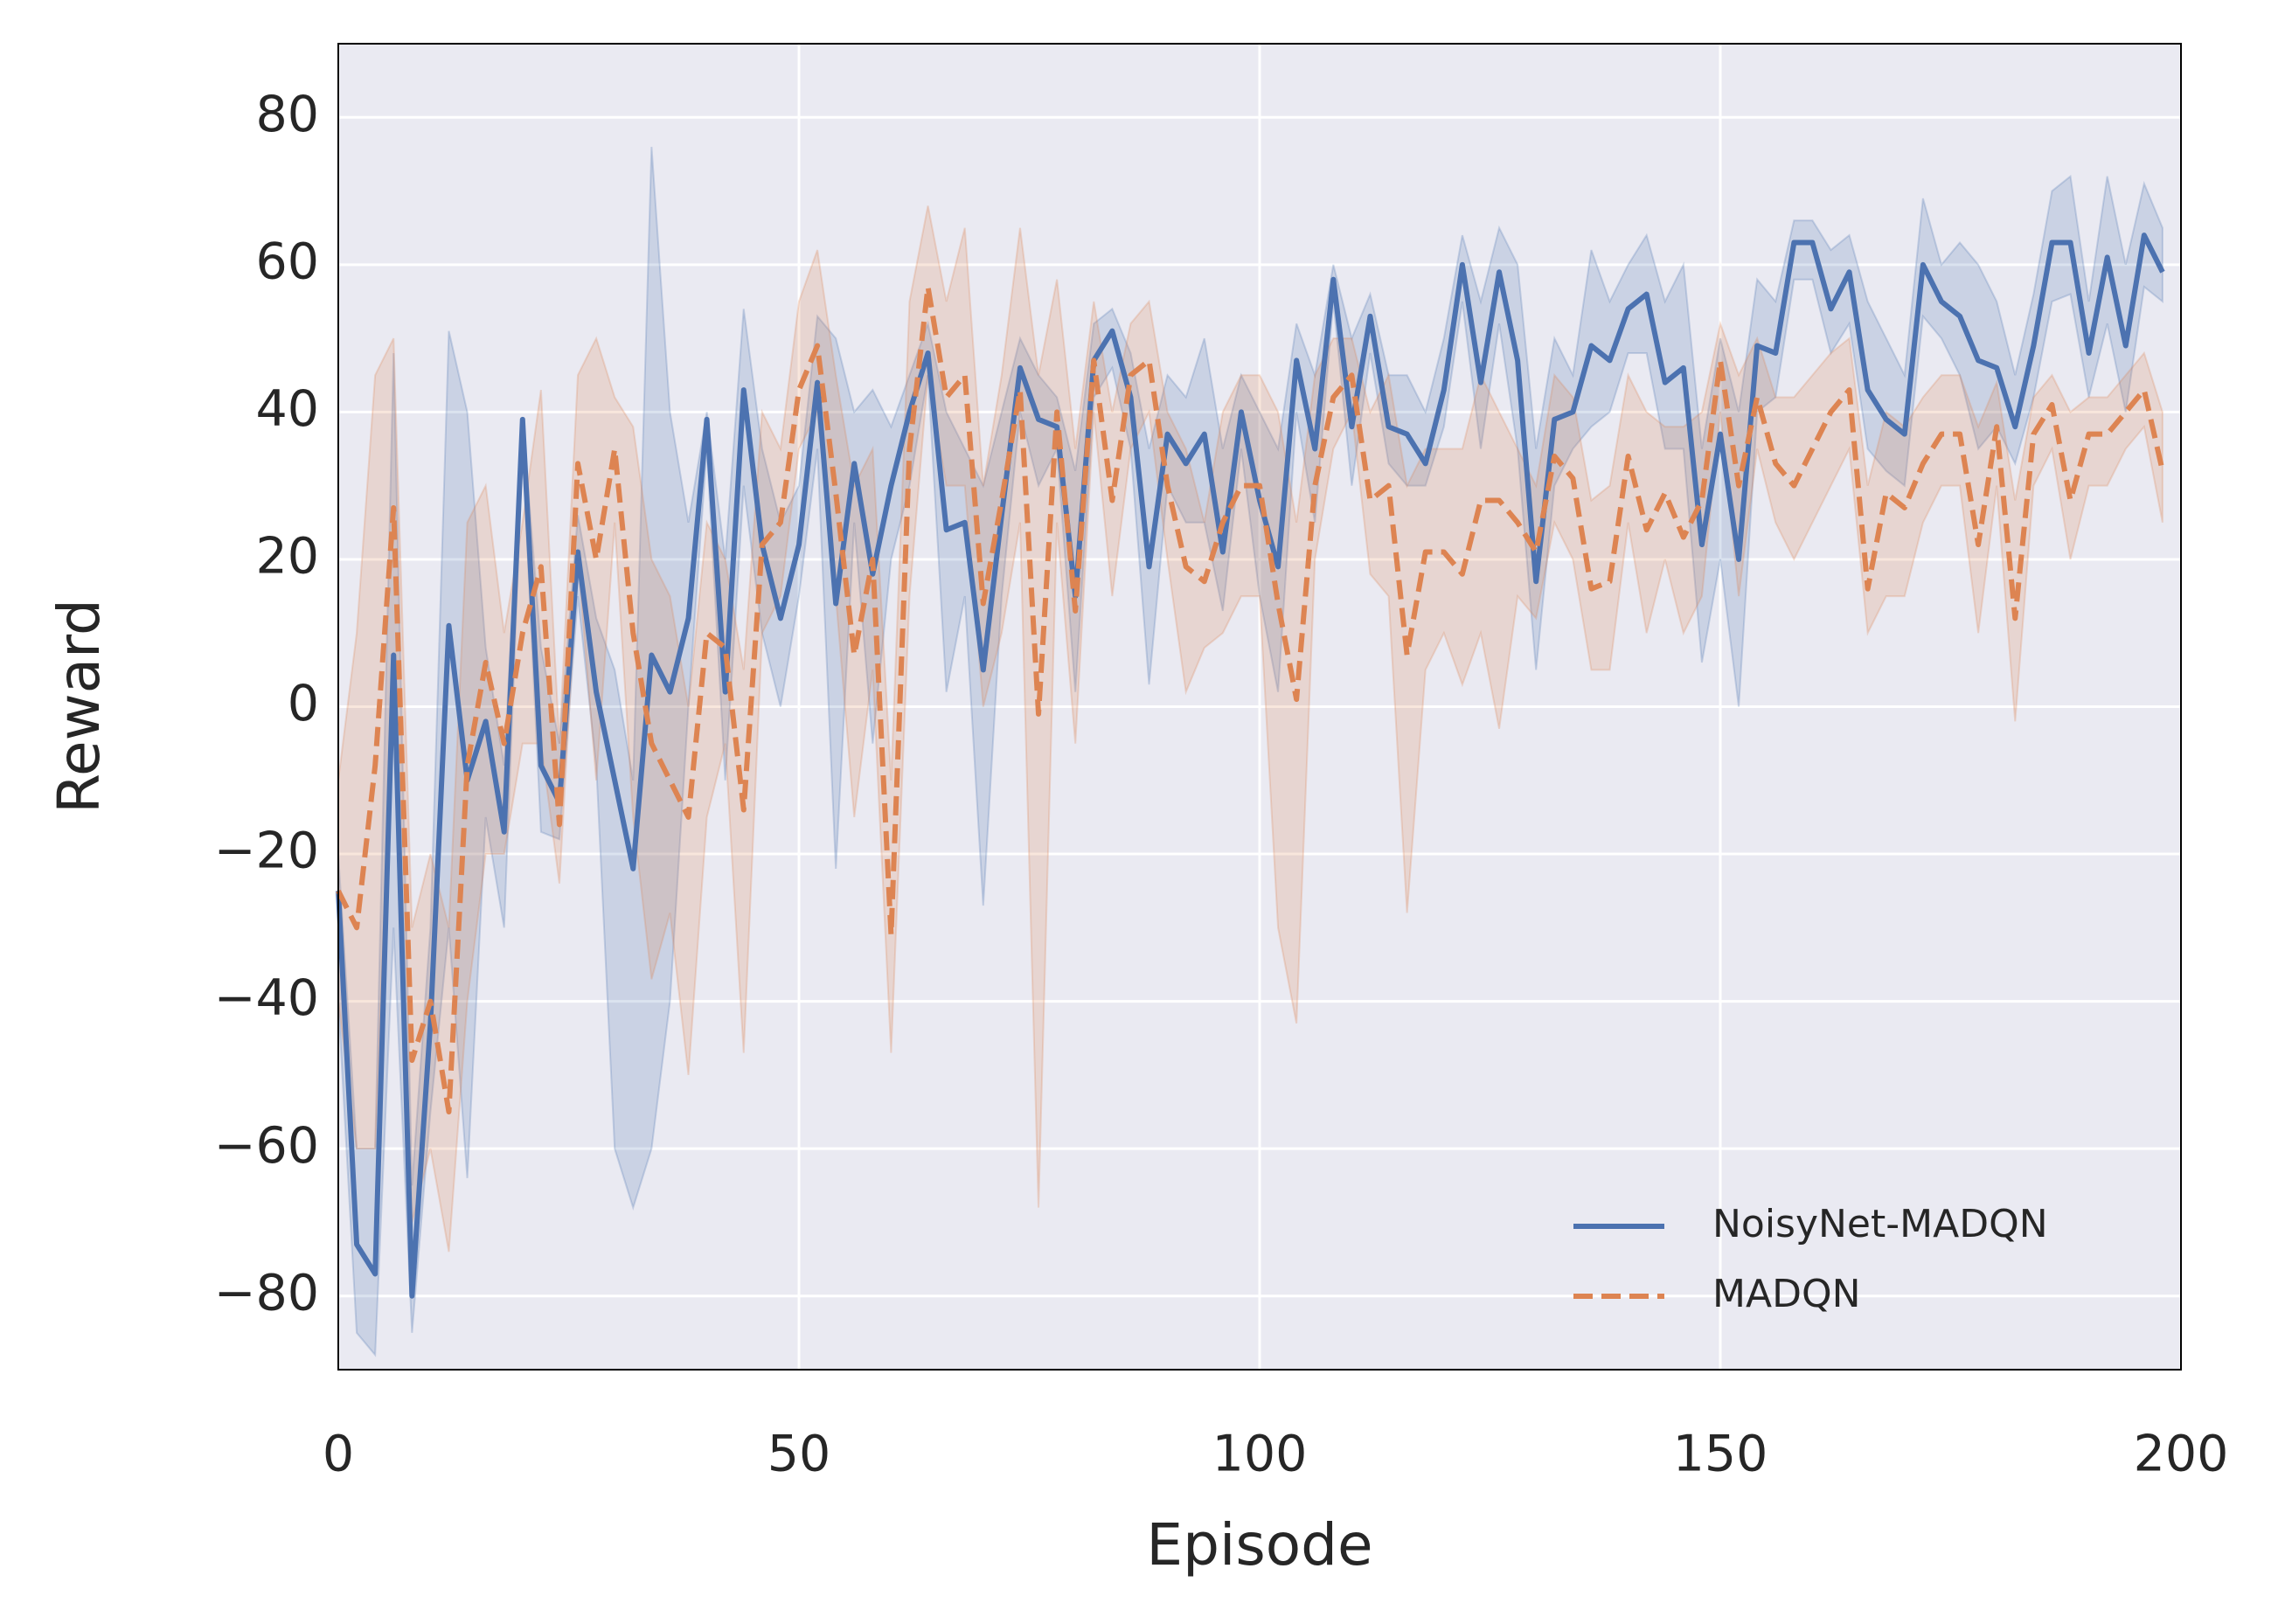  What do you see at coordinates (287, 114) in the screenshot?
I see `y-tick-label: 80` at bounding box center [287, 114].